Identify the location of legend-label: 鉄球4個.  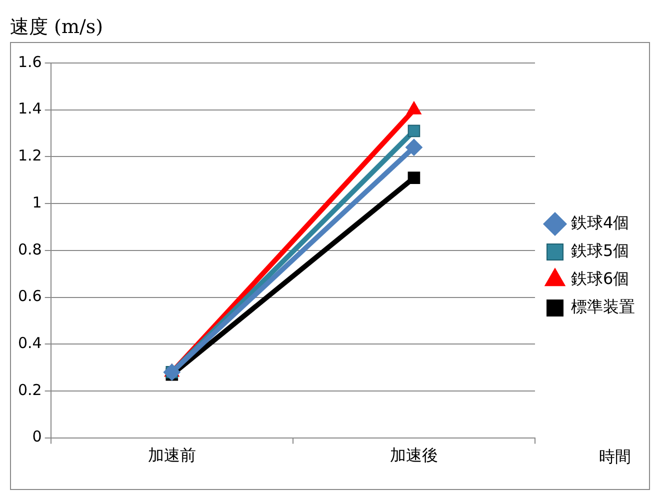
(600, 222).